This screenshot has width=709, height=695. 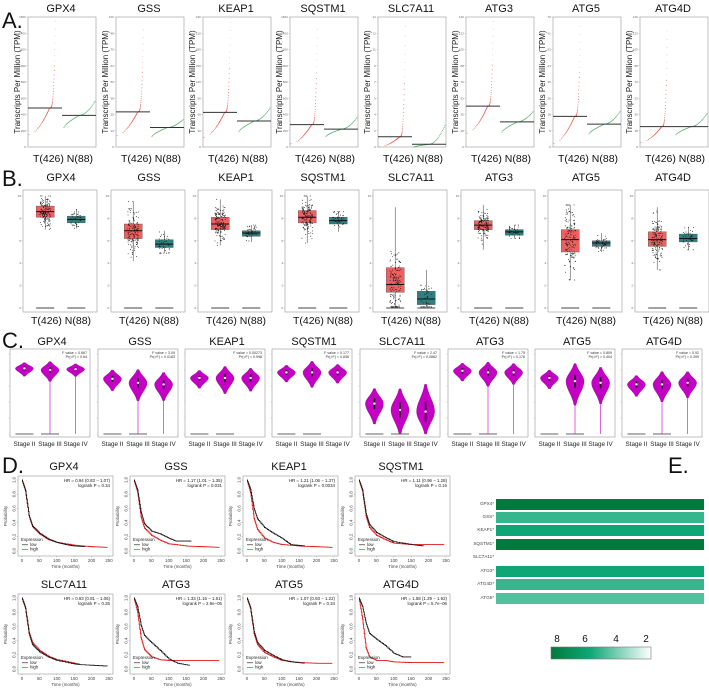 What do you see at coordinates (600, 584) in the screenshot?
I see `heatmap-cell-atg4d` at bounding box center [600, 584].